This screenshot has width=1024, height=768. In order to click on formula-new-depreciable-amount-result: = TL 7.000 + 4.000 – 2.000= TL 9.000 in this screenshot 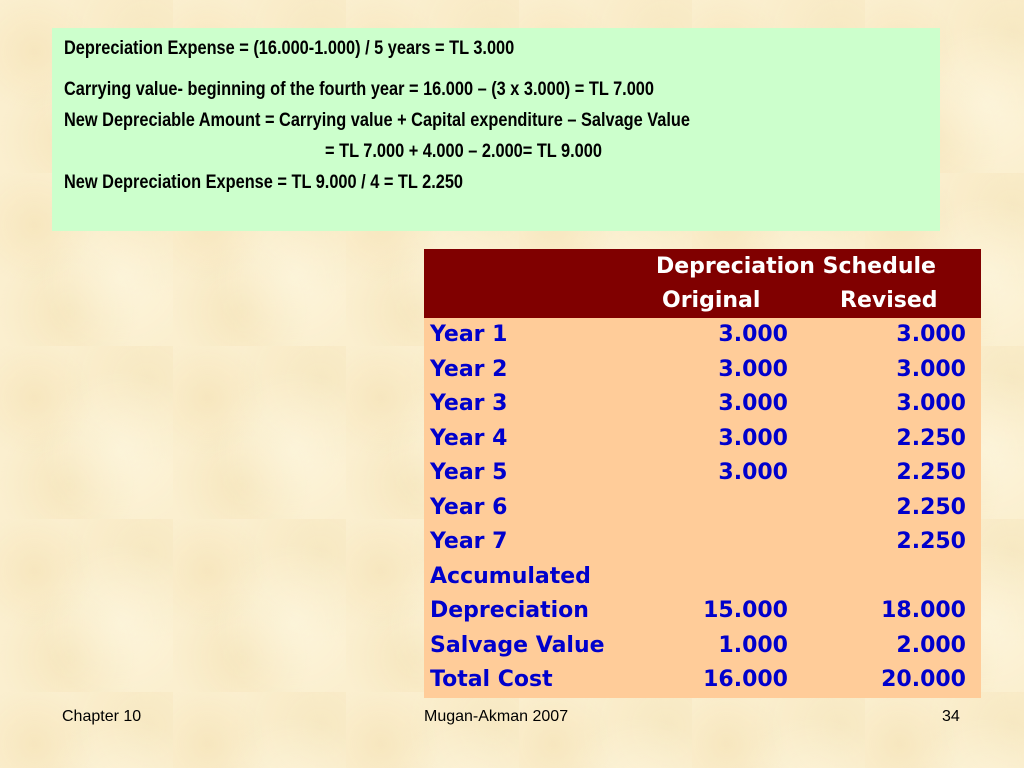, I will do `click(463, 151)`.